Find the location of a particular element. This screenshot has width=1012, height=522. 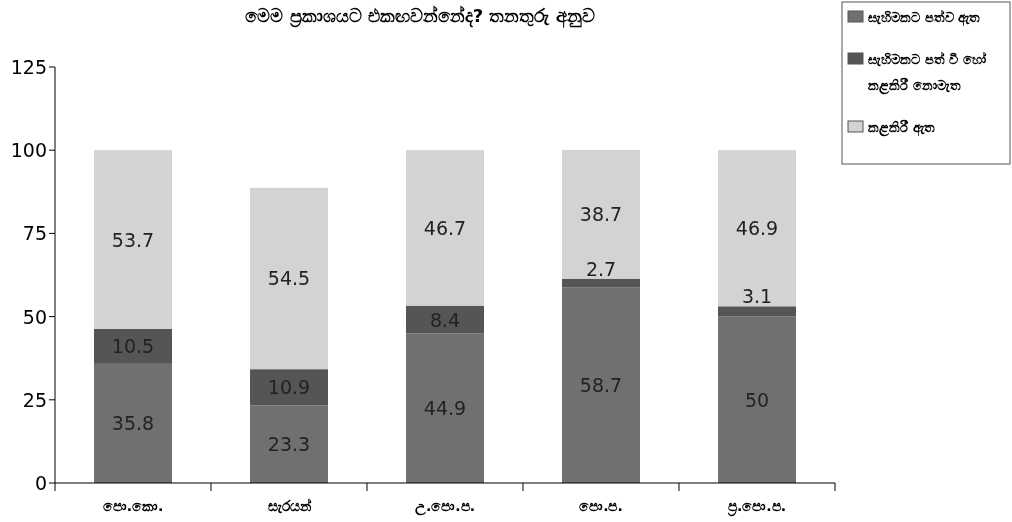

data-label: 50 is located at coordinates (757, 399).